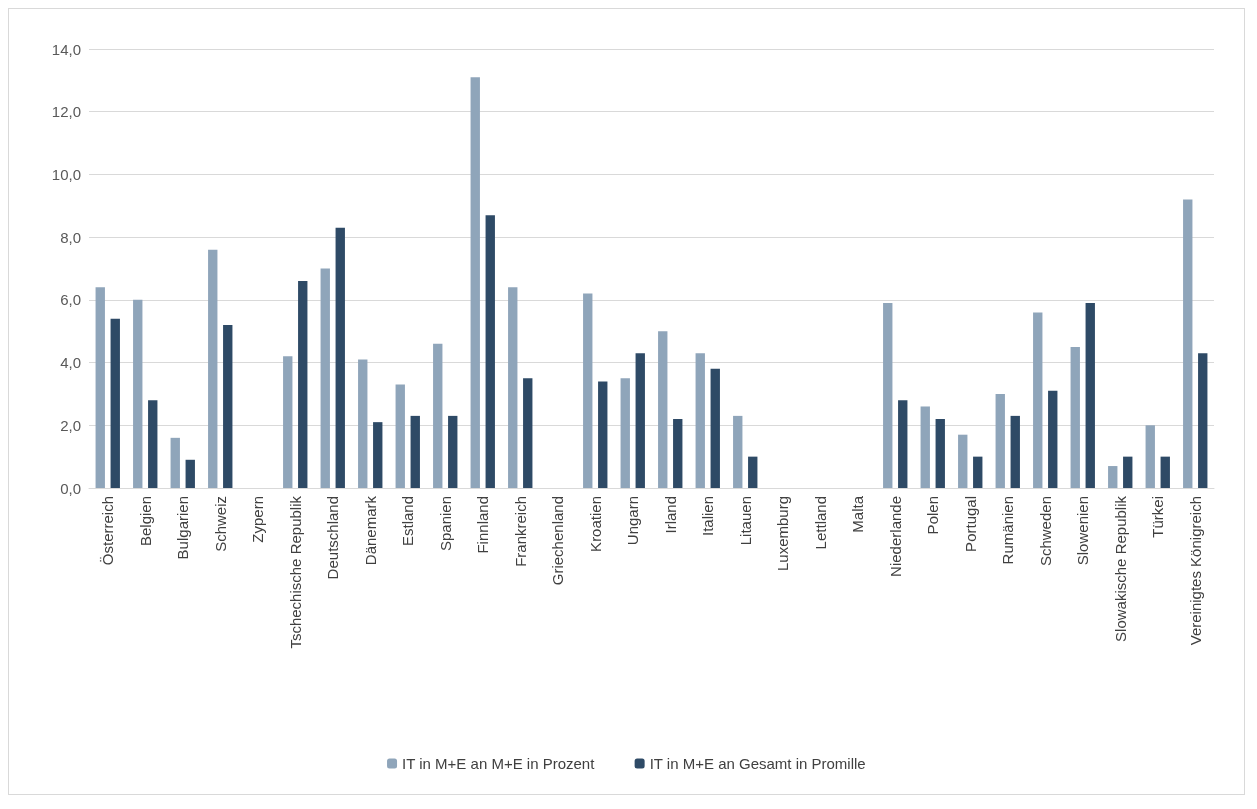  Describe the element at coordinates (70, 363) in the screenshot. I see `y-tick-label: 4,0` at that location.